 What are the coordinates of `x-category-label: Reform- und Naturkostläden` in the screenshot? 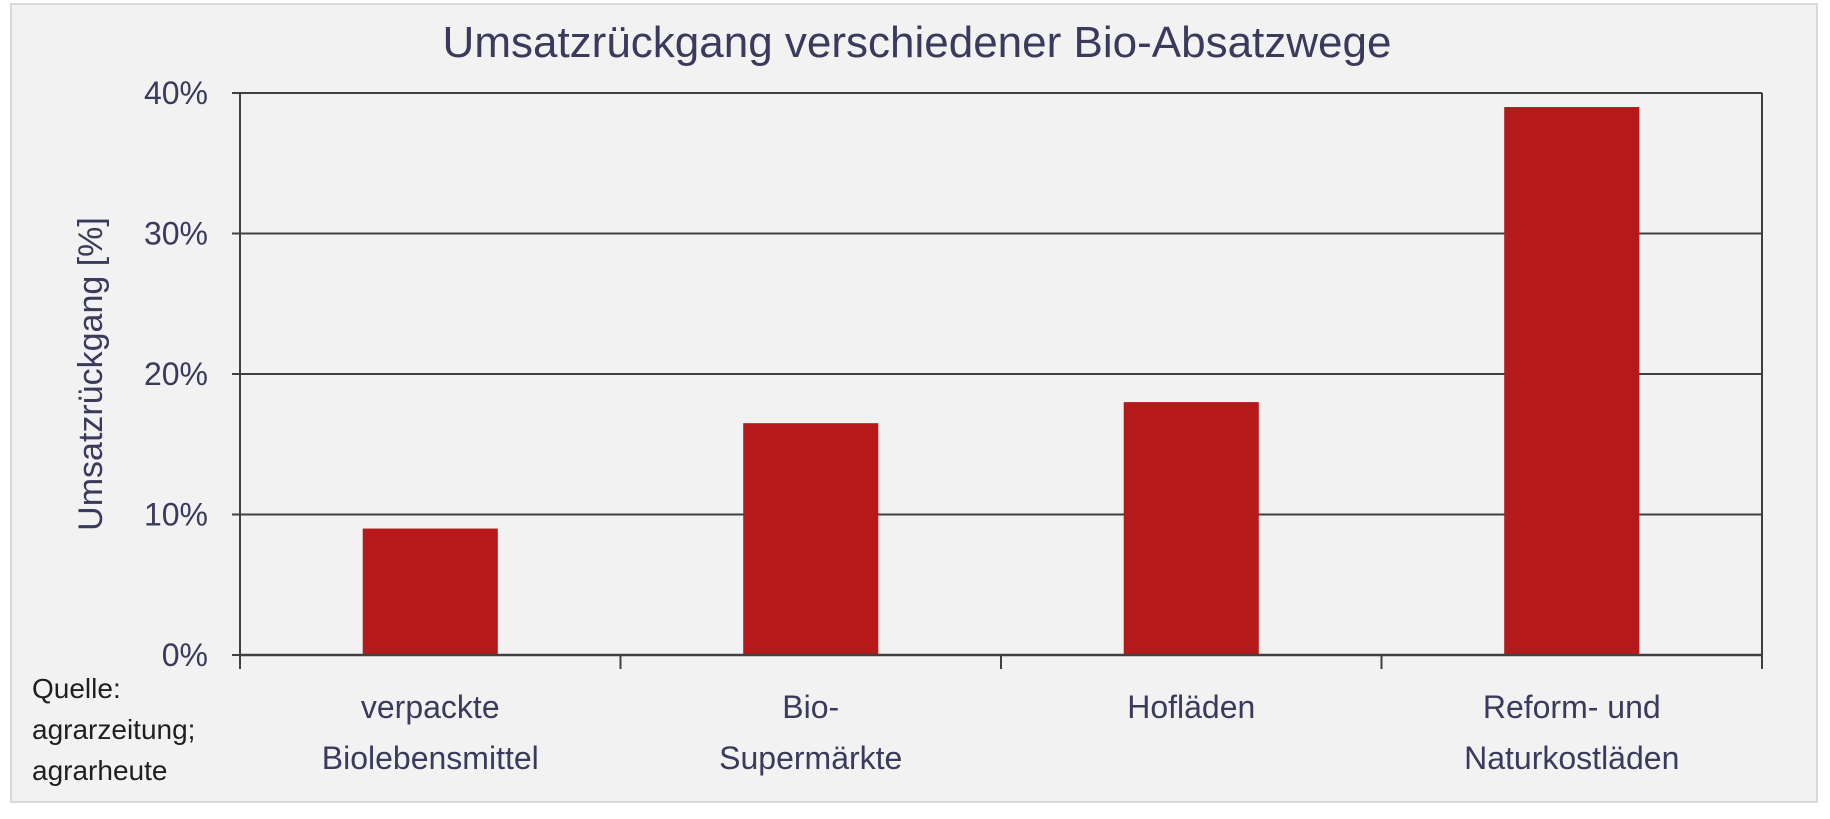 It's located at (1571, 732).